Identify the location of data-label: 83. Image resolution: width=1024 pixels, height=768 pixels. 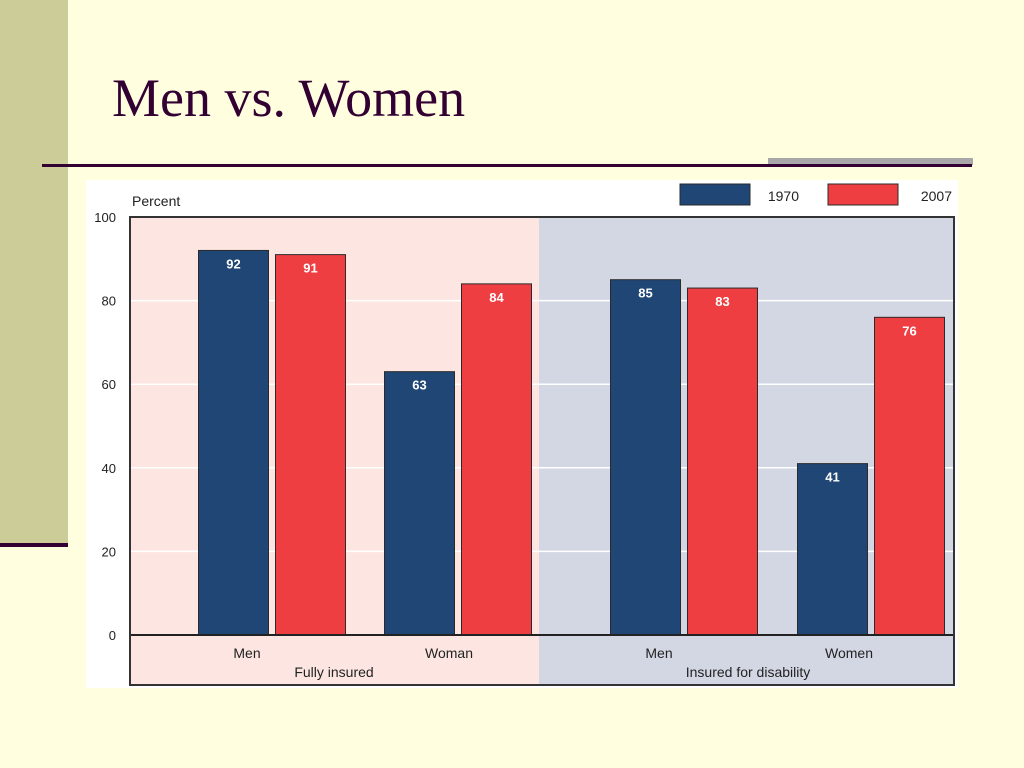
(722, 301).